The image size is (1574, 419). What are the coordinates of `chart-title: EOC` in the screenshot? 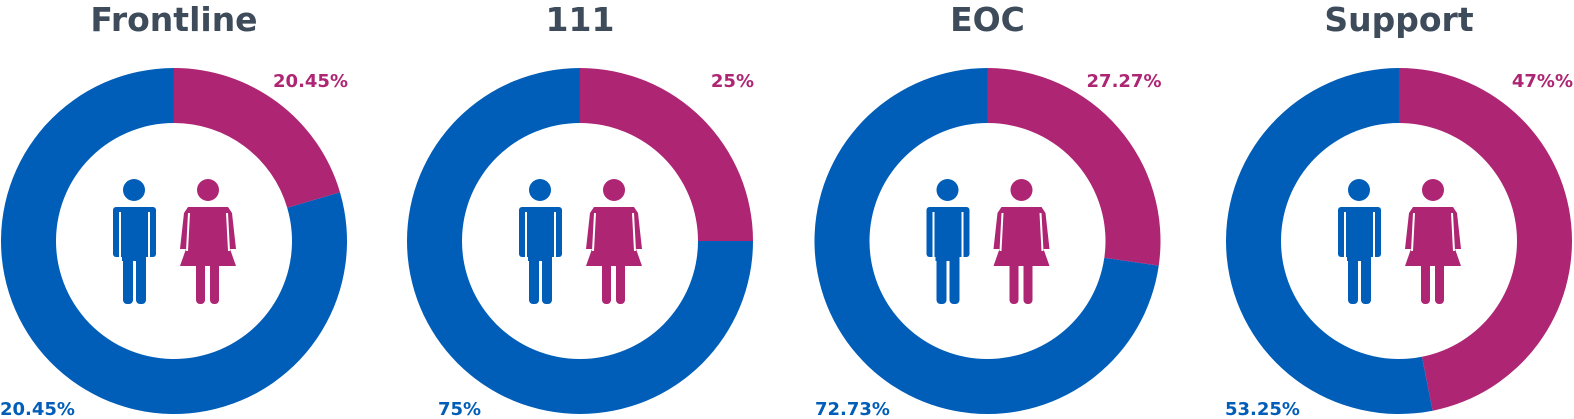 It's located at (987, 19).